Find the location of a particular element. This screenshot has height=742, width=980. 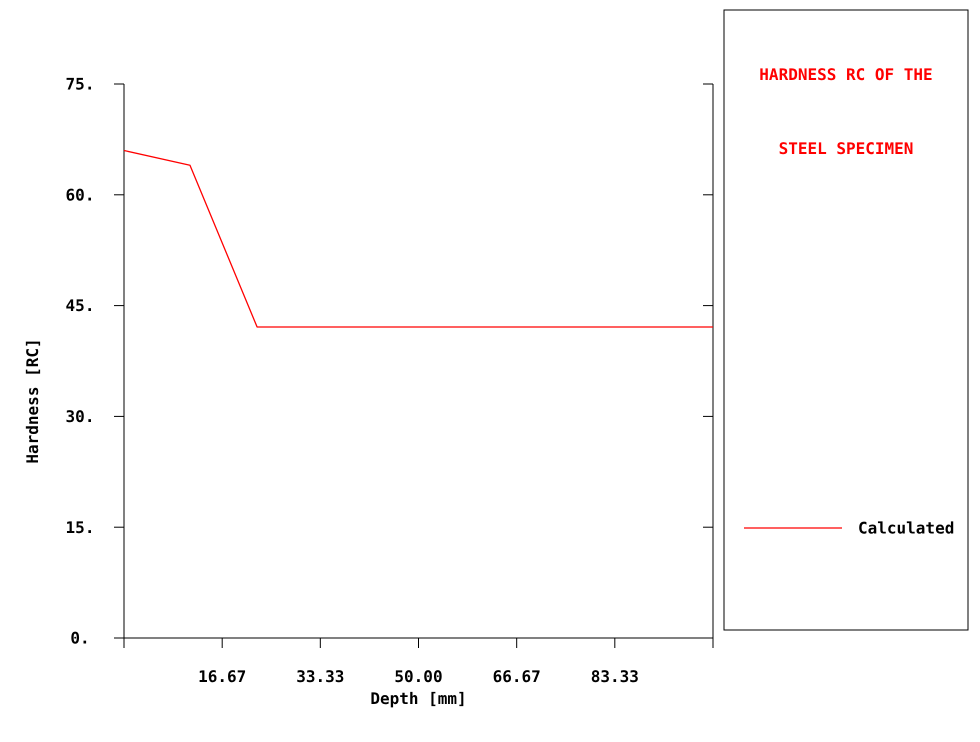

x-tick-label: 83.33 is located at coordinates (614, 676).